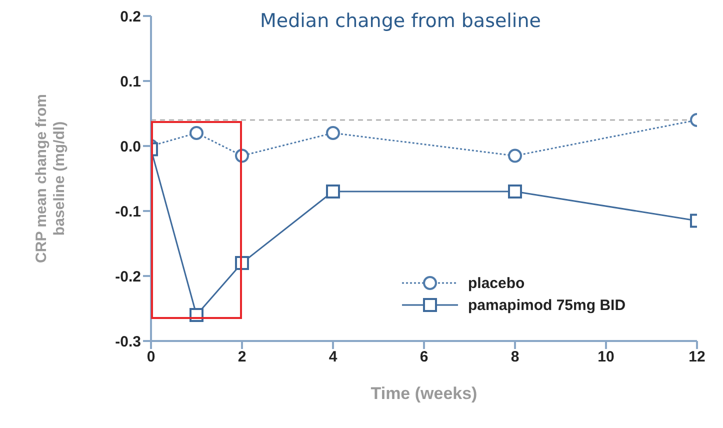 Image resolution: width=723 pixels, height=428 pixels. I want to click on y-axis-title: CRP mean change from baseline (mg/dl), so click(50, 178).